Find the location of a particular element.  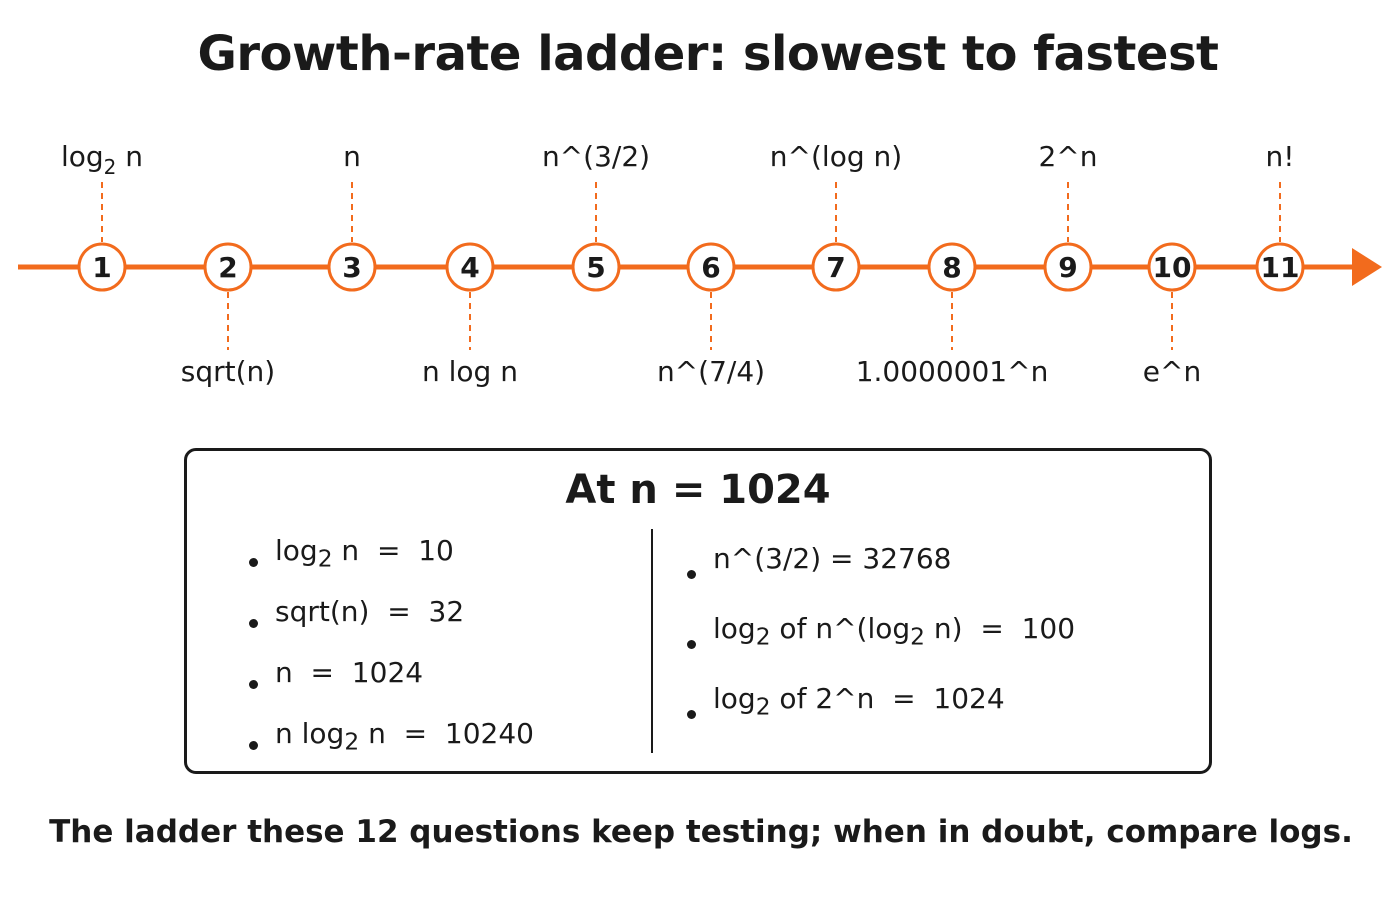

list-item: n log2 n = 10240 is located at coordinates (389, 744).